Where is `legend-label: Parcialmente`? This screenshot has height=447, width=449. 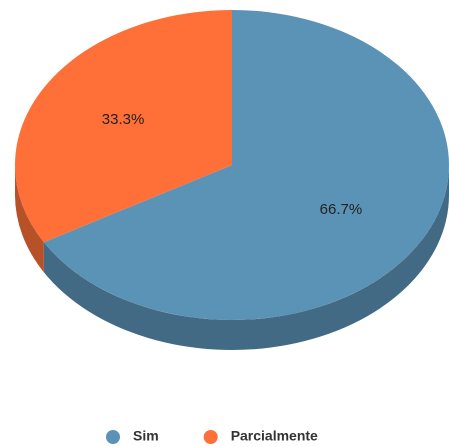 legend-label: Parcialmente is located at coordinates (274, 436).